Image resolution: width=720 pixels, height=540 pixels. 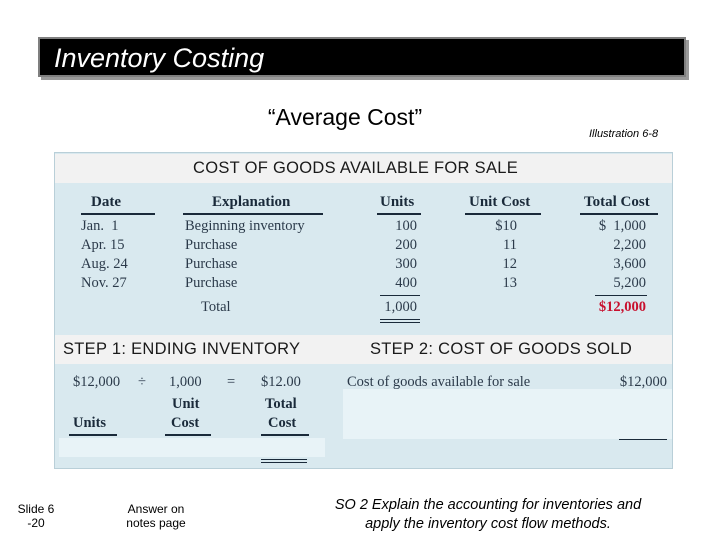 I want to click on units-total-rule, so click(x=400, y=295).